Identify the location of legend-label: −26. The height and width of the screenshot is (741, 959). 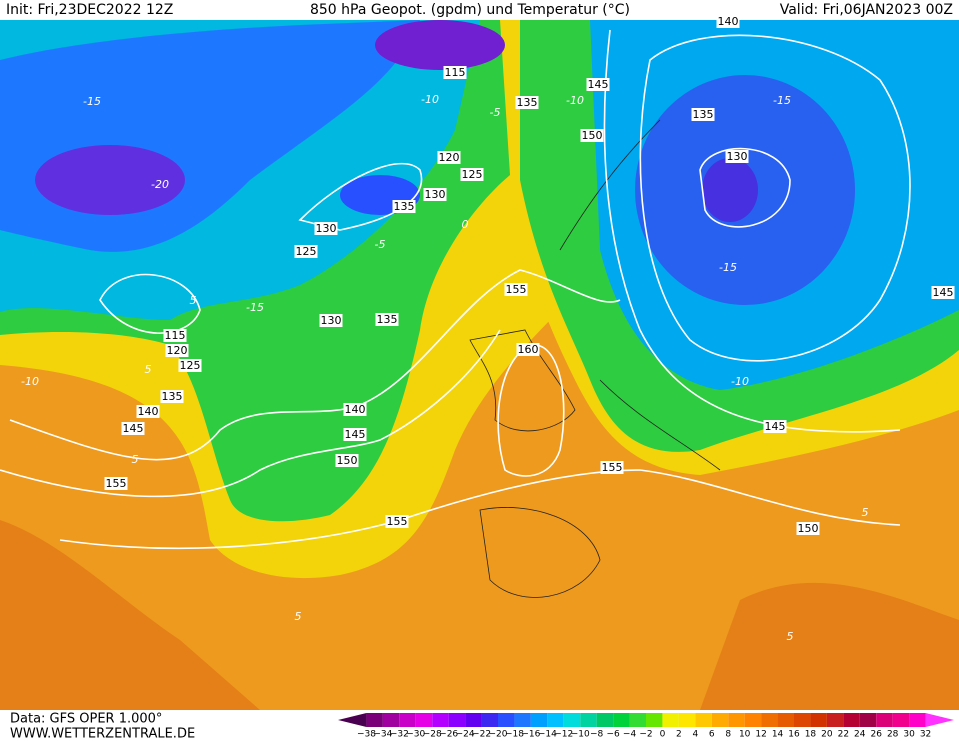
(448, 735).